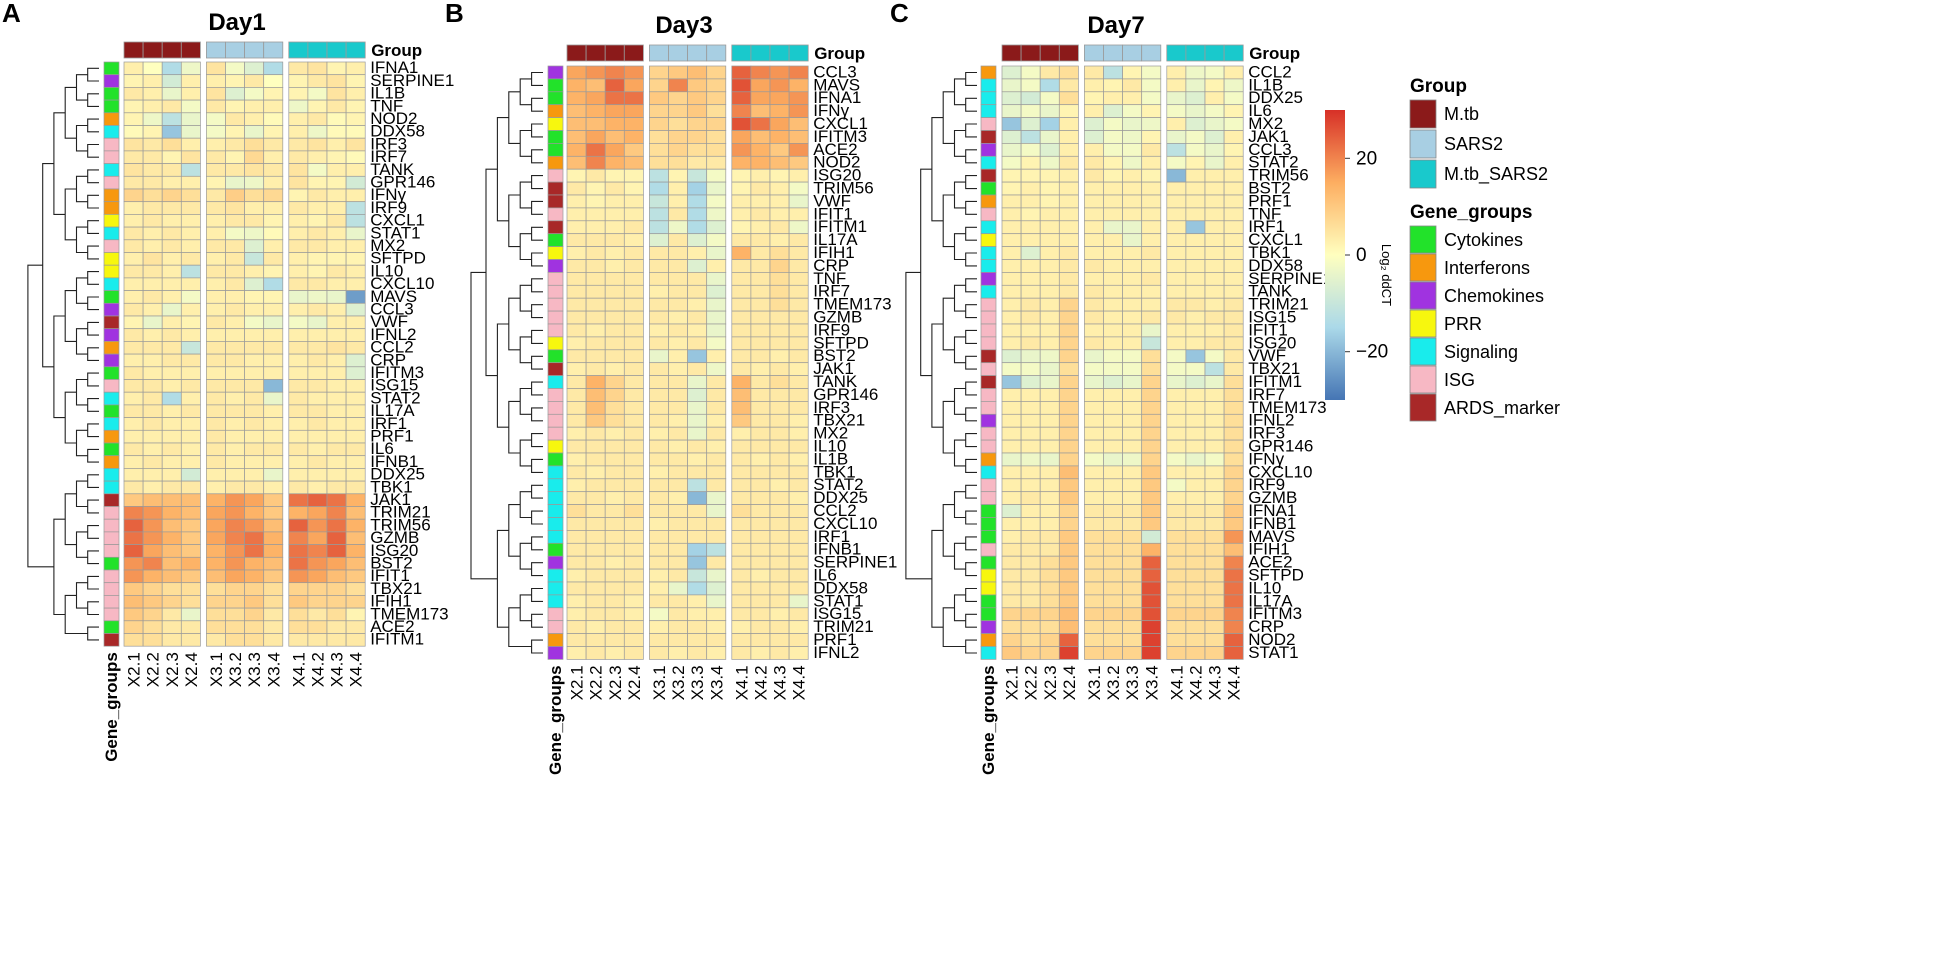 The width and height of the screenshot is (1949, 965). Describe the element at coordinates (1270, 291) in the screenshot. I see `gene-label: TANK` at that location.